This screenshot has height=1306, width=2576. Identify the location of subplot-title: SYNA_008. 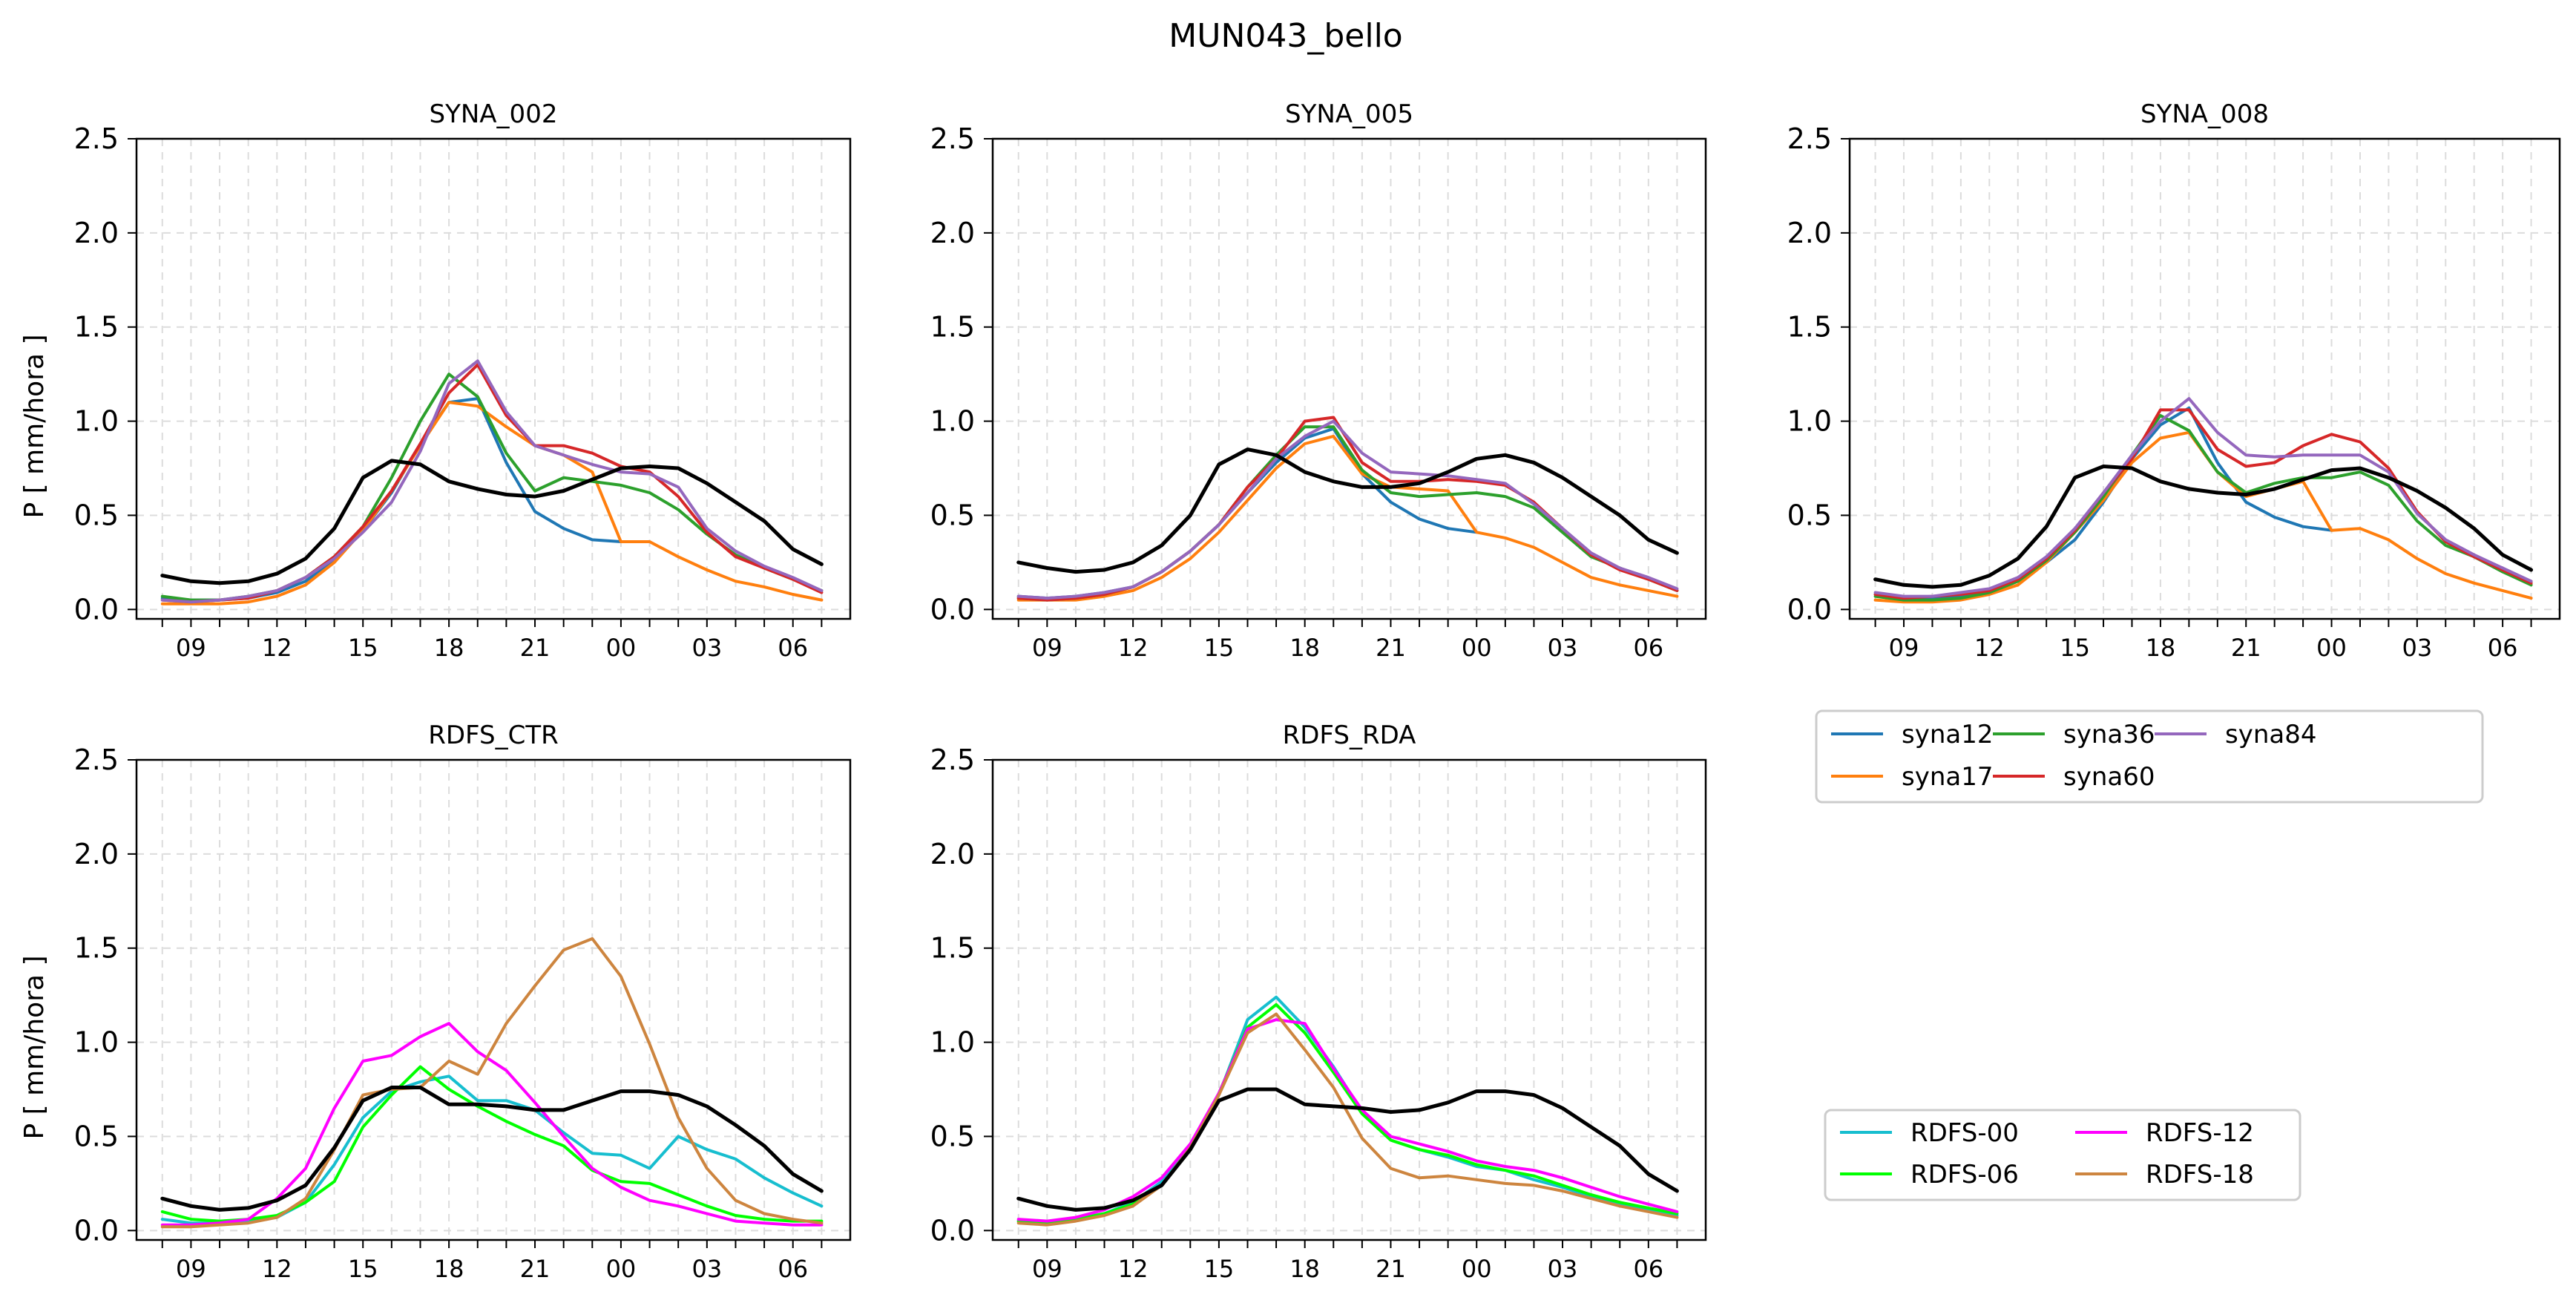
(2204, 114).